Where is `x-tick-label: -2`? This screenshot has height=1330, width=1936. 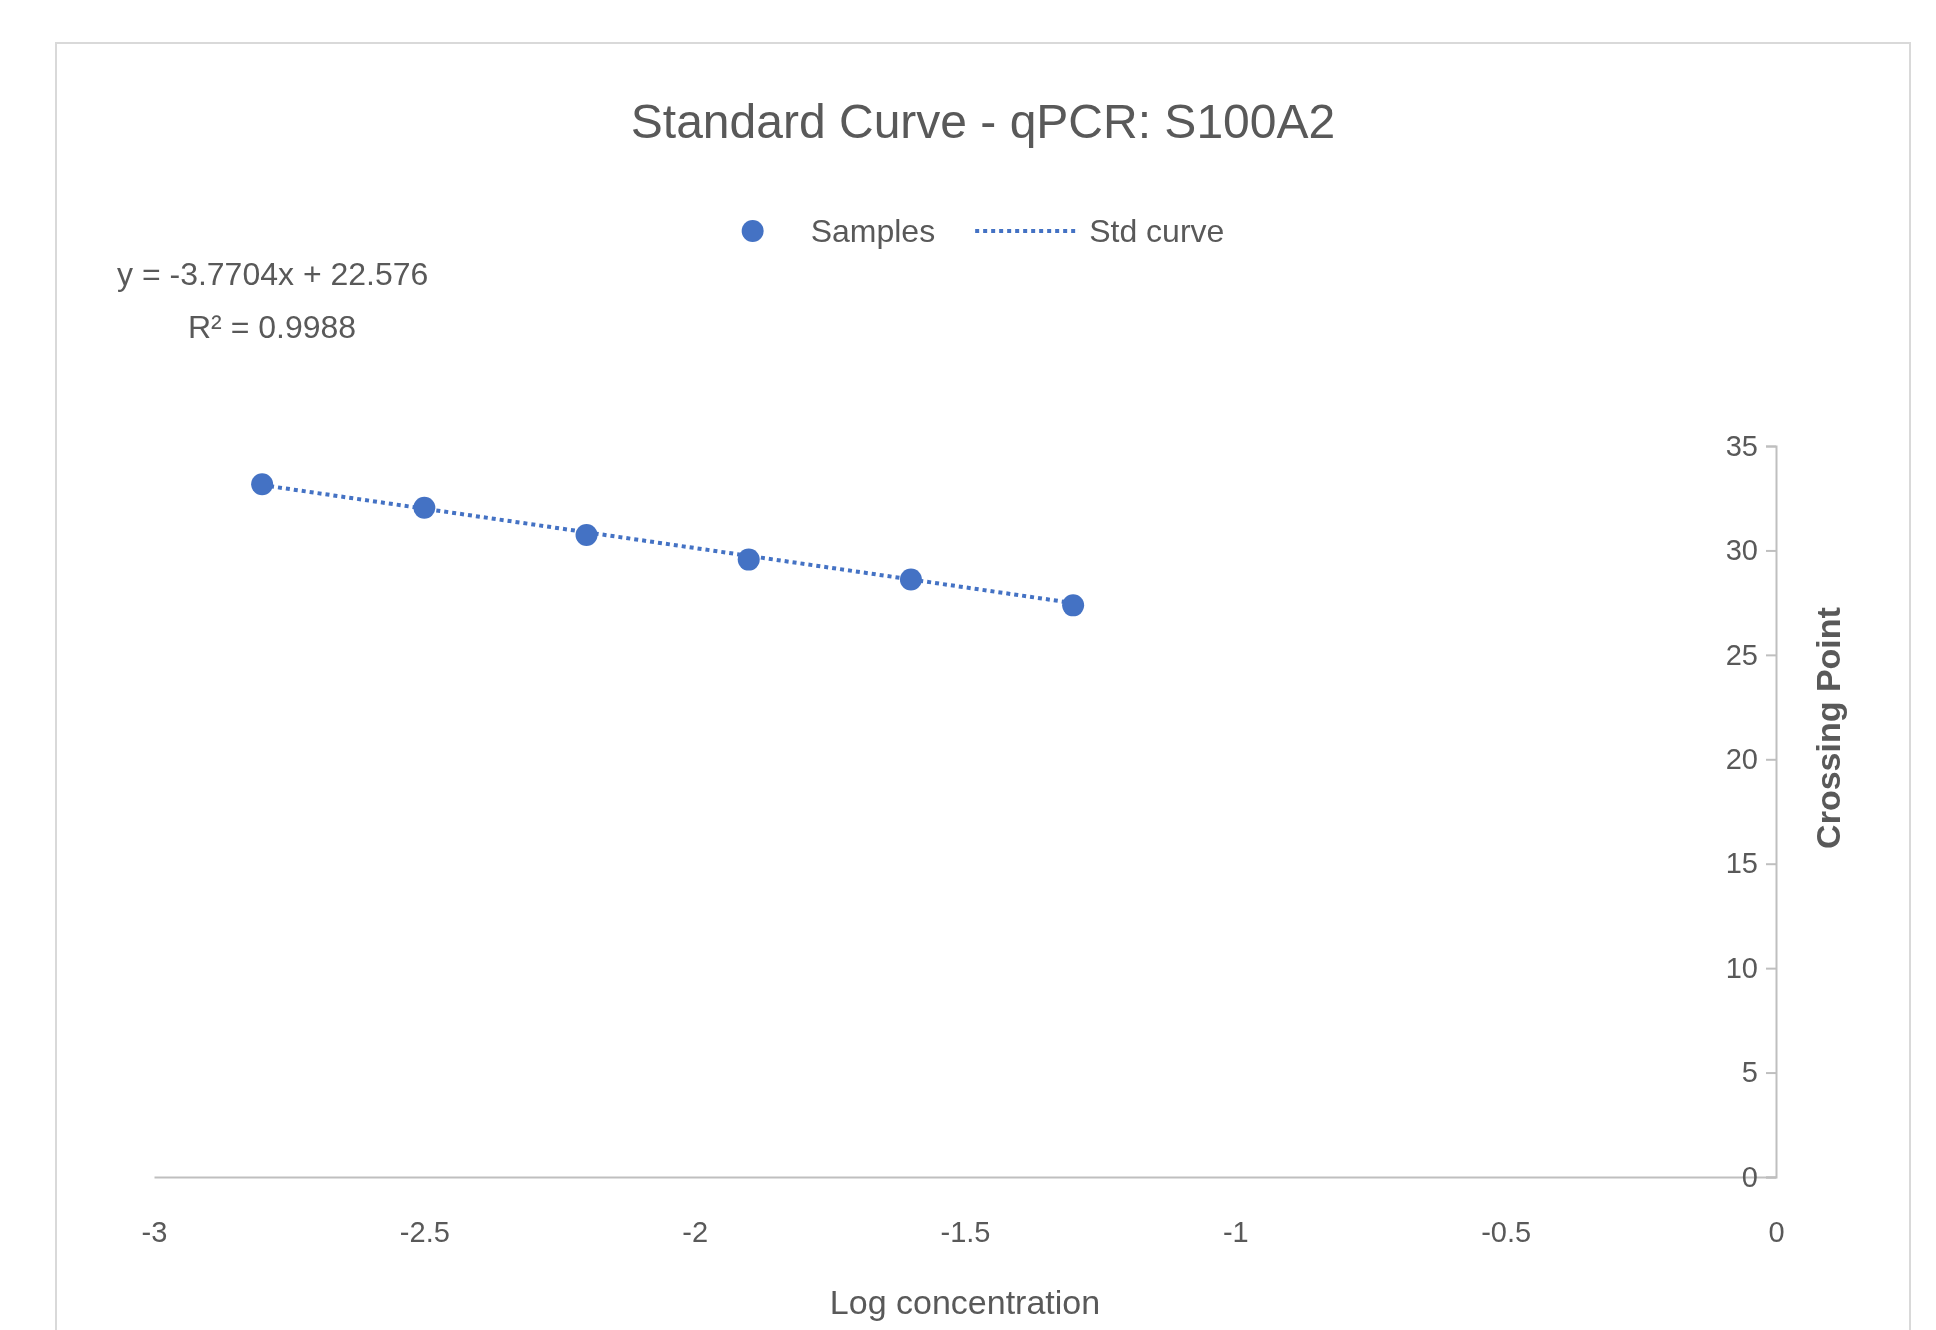
x-tick-label: -2 is located at coordinates (695, 1231).